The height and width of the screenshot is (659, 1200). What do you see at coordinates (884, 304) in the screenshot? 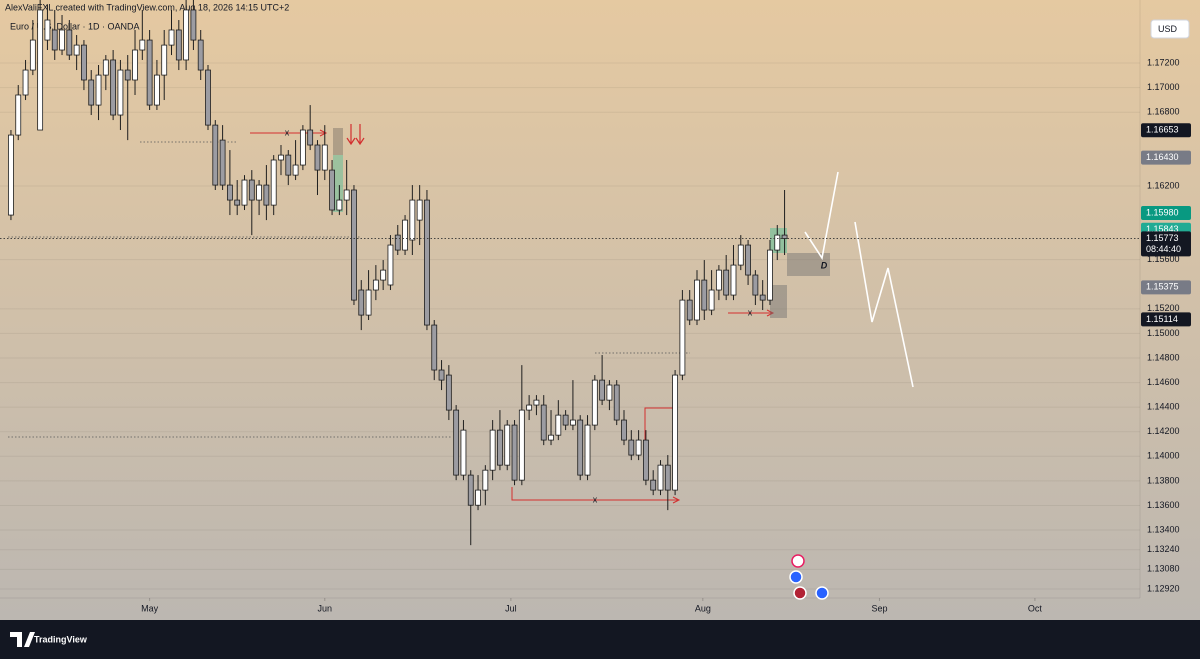
I see `projection-path` at bounding box center [884, 304].